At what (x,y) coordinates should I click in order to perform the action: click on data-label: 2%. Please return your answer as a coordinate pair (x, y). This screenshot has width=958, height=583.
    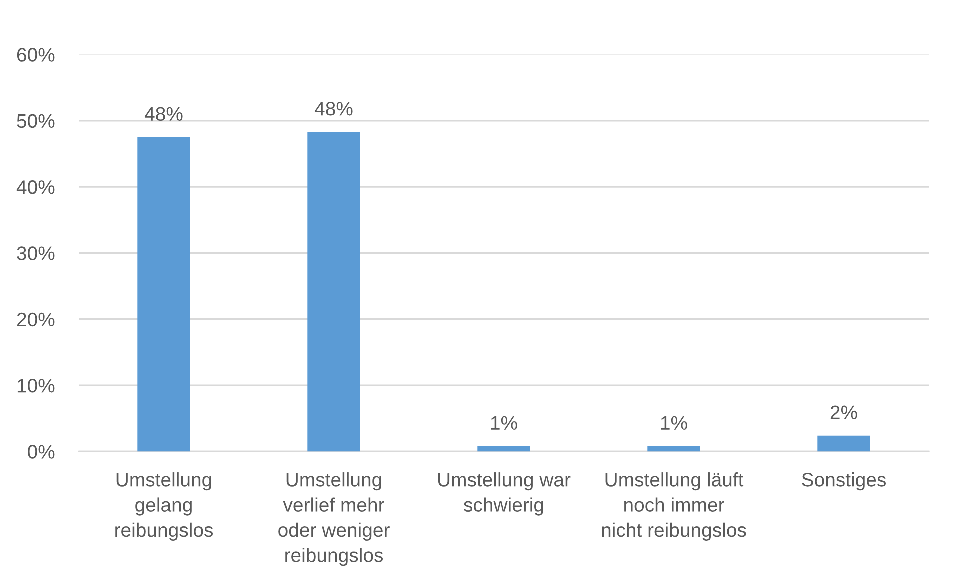
    Looking at the image, I should click on (844, 413).